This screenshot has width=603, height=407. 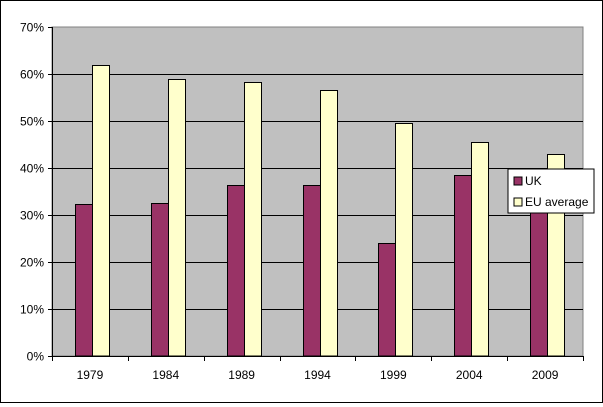 What do you see at coordinates (236, 271) in the screenshot?
I see `bar-uk-1989` at bounding box center [236, 271].